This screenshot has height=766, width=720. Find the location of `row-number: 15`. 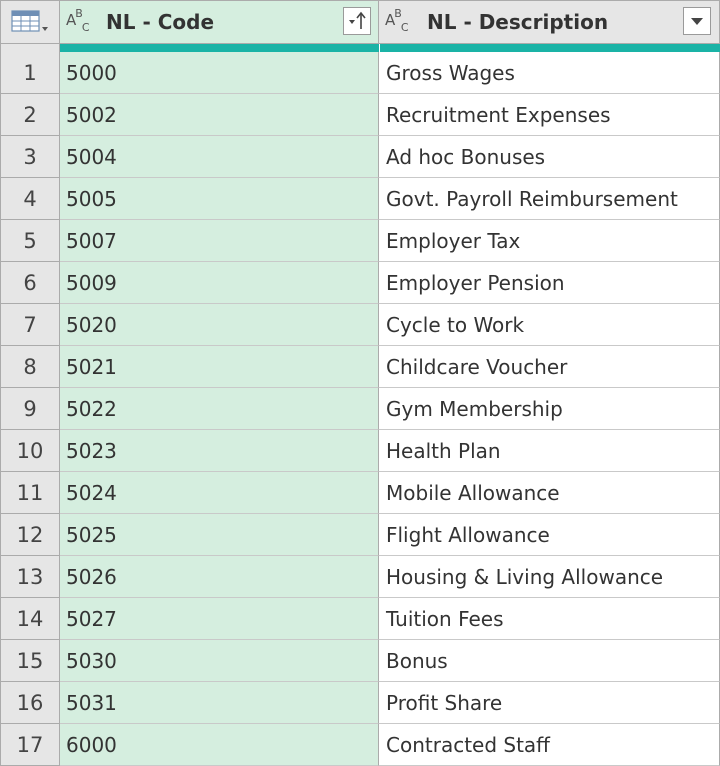

row-number: 15 is located at coordinates (30, 661).